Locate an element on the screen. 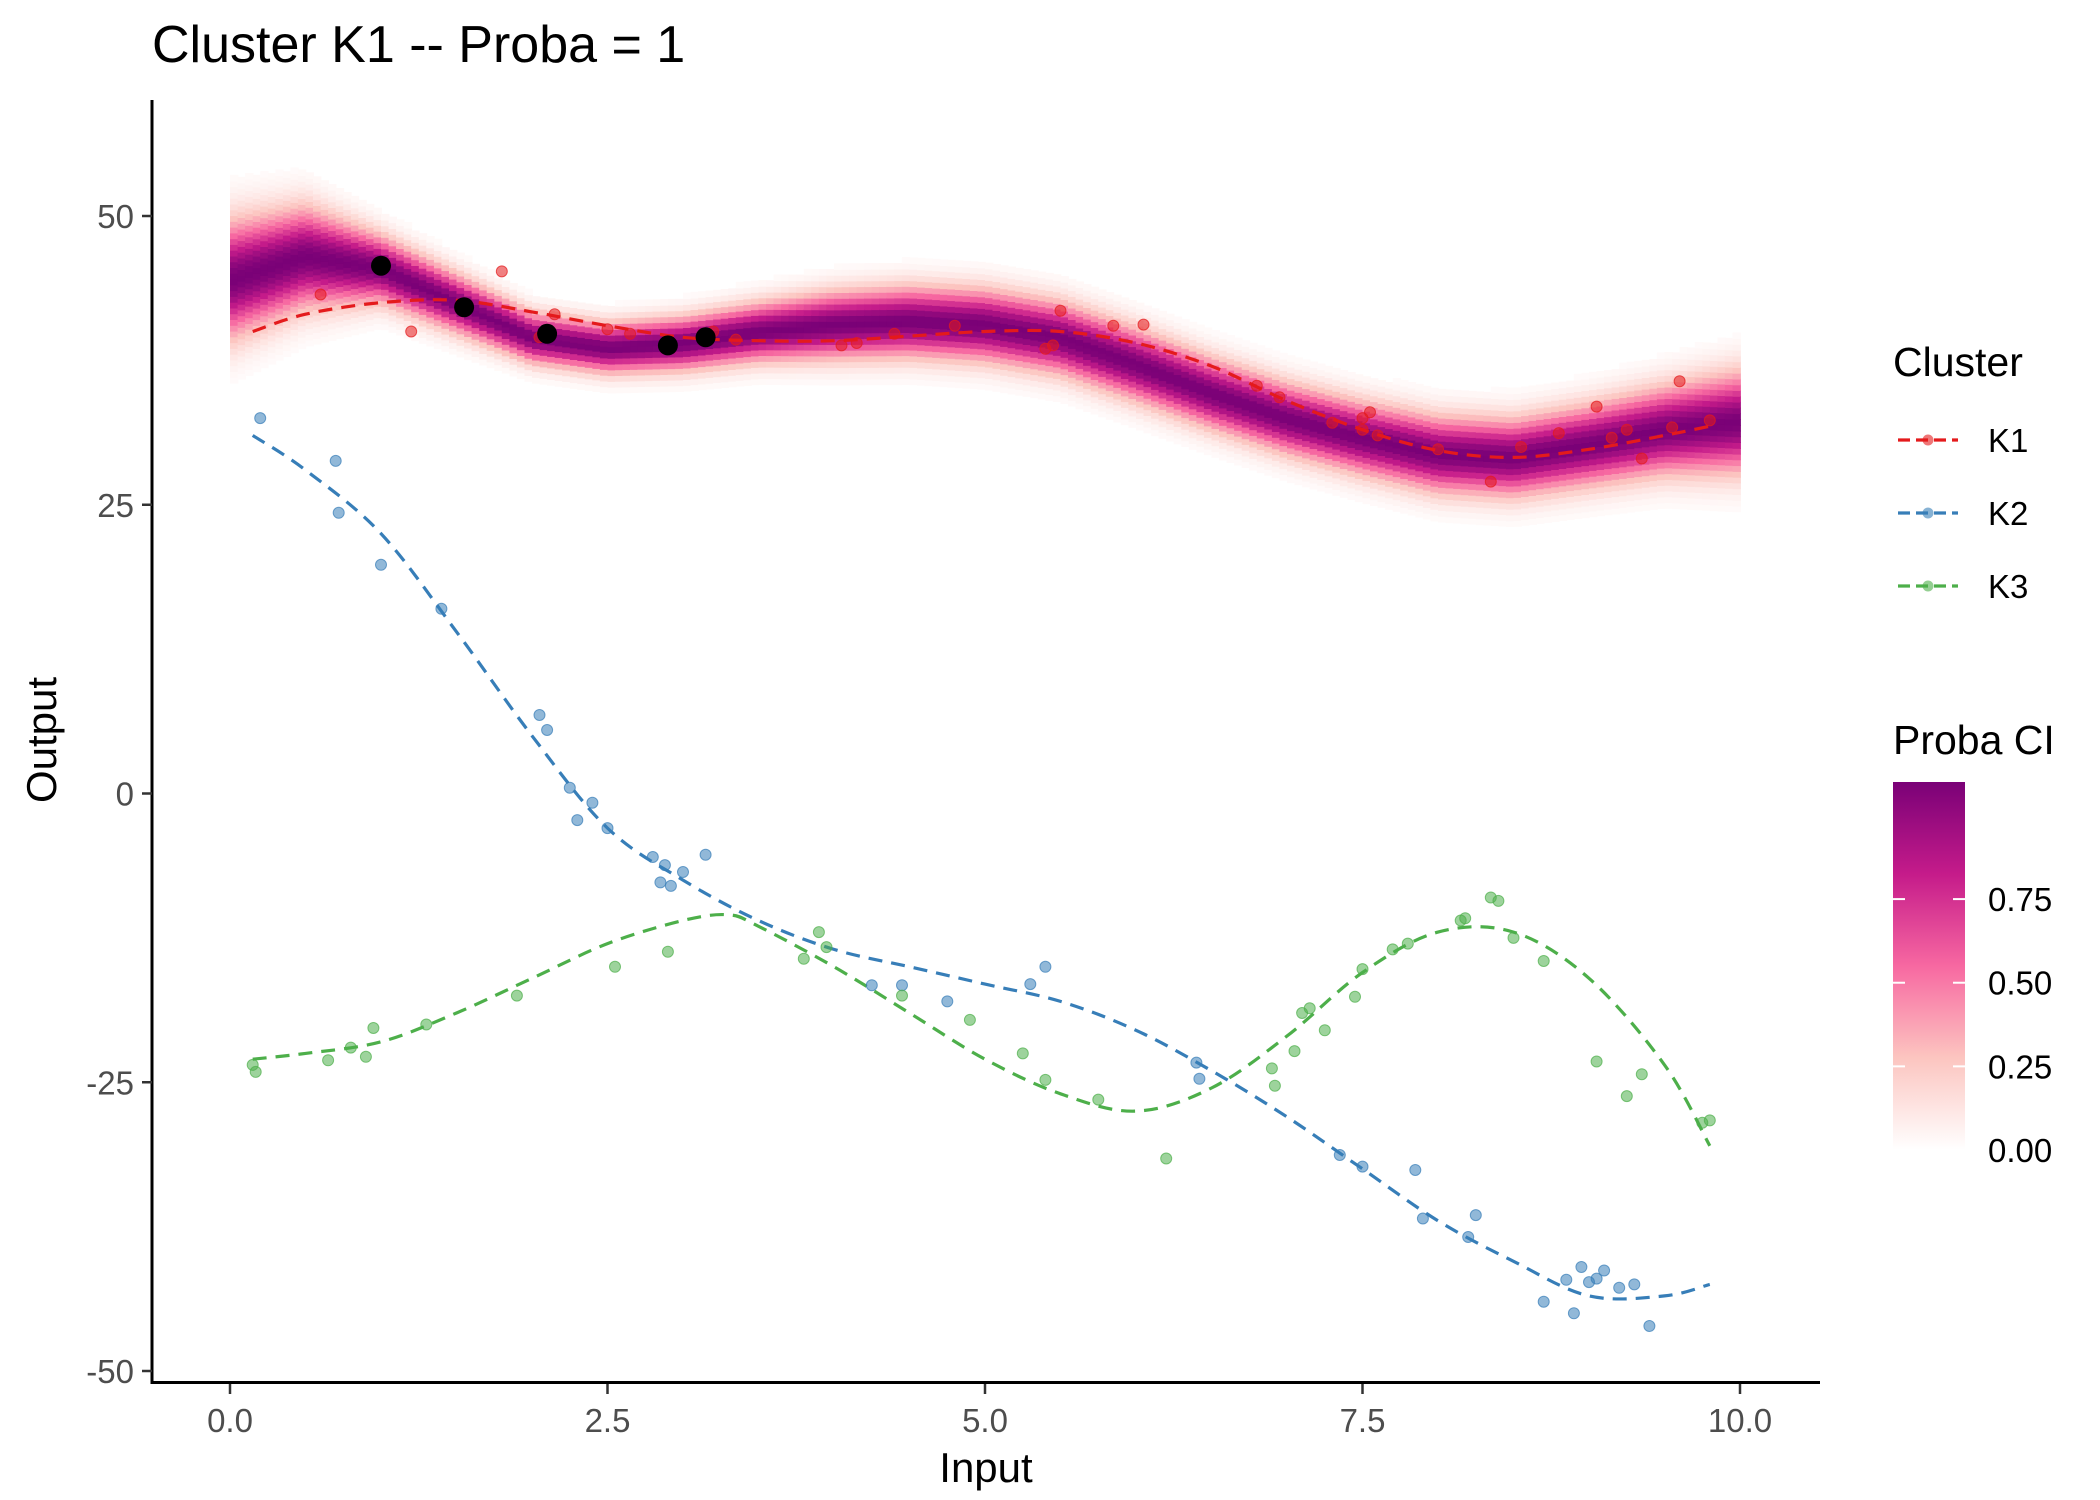 The height and width of the screenshot is (1500, 2100). data-point-k1 is located at coordinates (954, 325).